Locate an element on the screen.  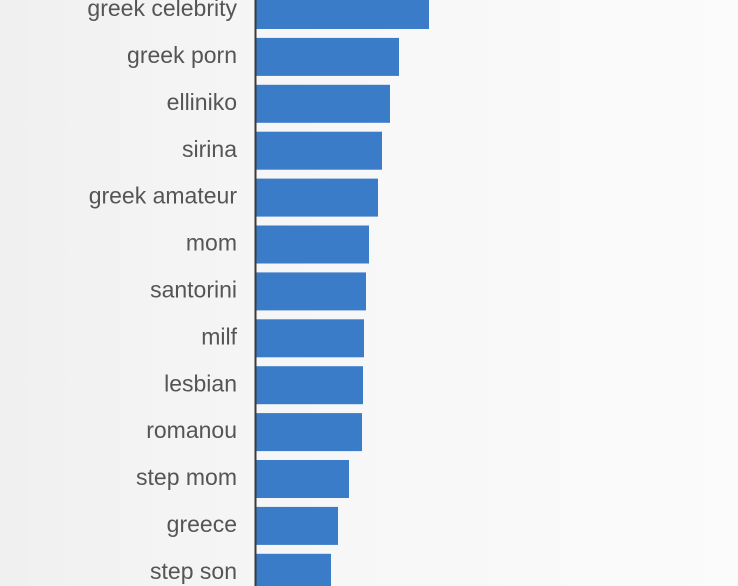
y-tick-label: greek porn is located at coordinates (182, 55).